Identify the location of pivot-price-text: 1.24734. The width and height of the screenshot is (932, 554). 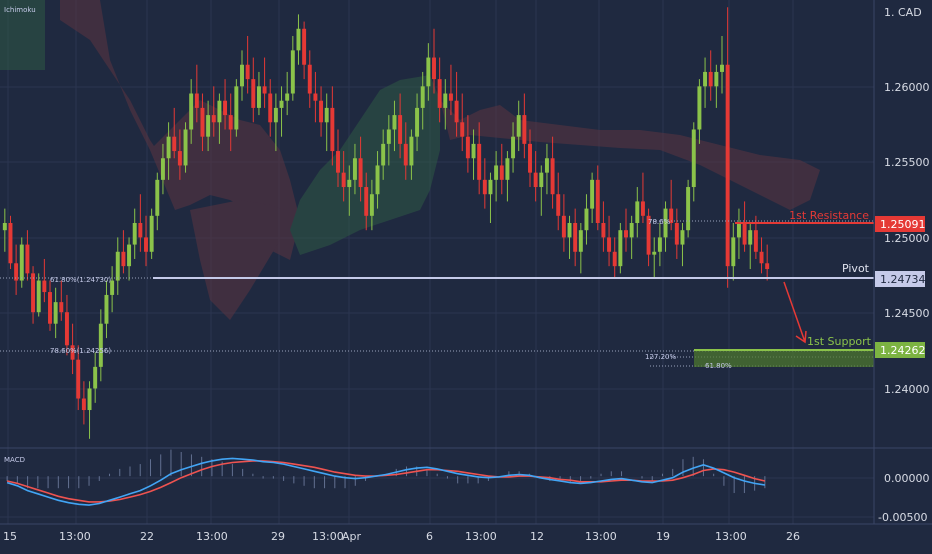
(903, 279).